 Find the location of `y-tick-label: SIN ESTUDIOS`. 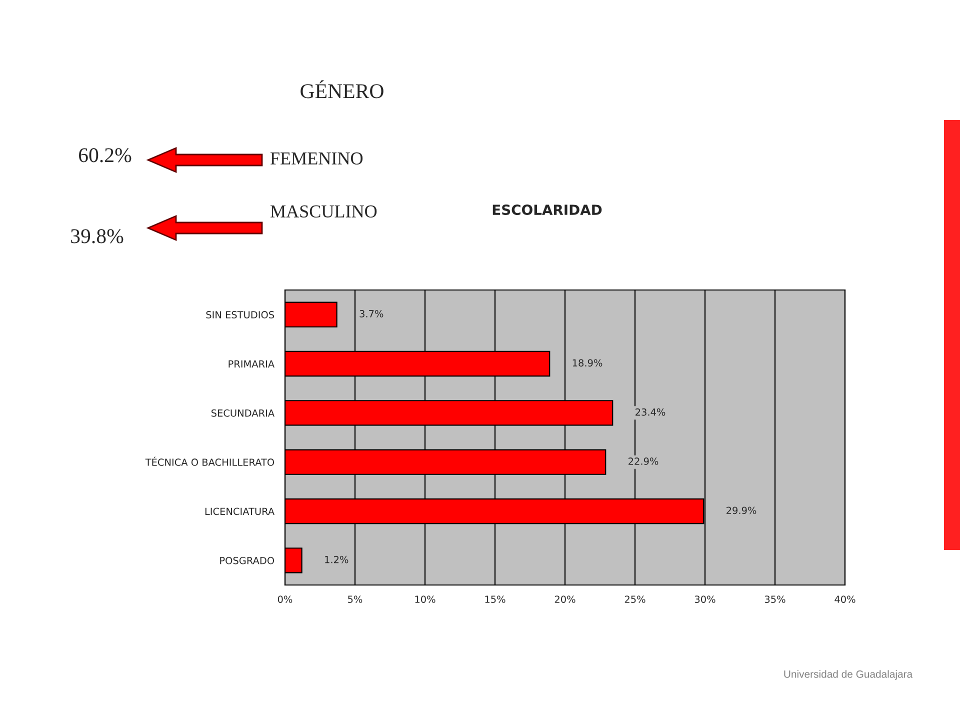

y-tick-label: SIN ESTUDIOS is located at coordinates (240, 314).